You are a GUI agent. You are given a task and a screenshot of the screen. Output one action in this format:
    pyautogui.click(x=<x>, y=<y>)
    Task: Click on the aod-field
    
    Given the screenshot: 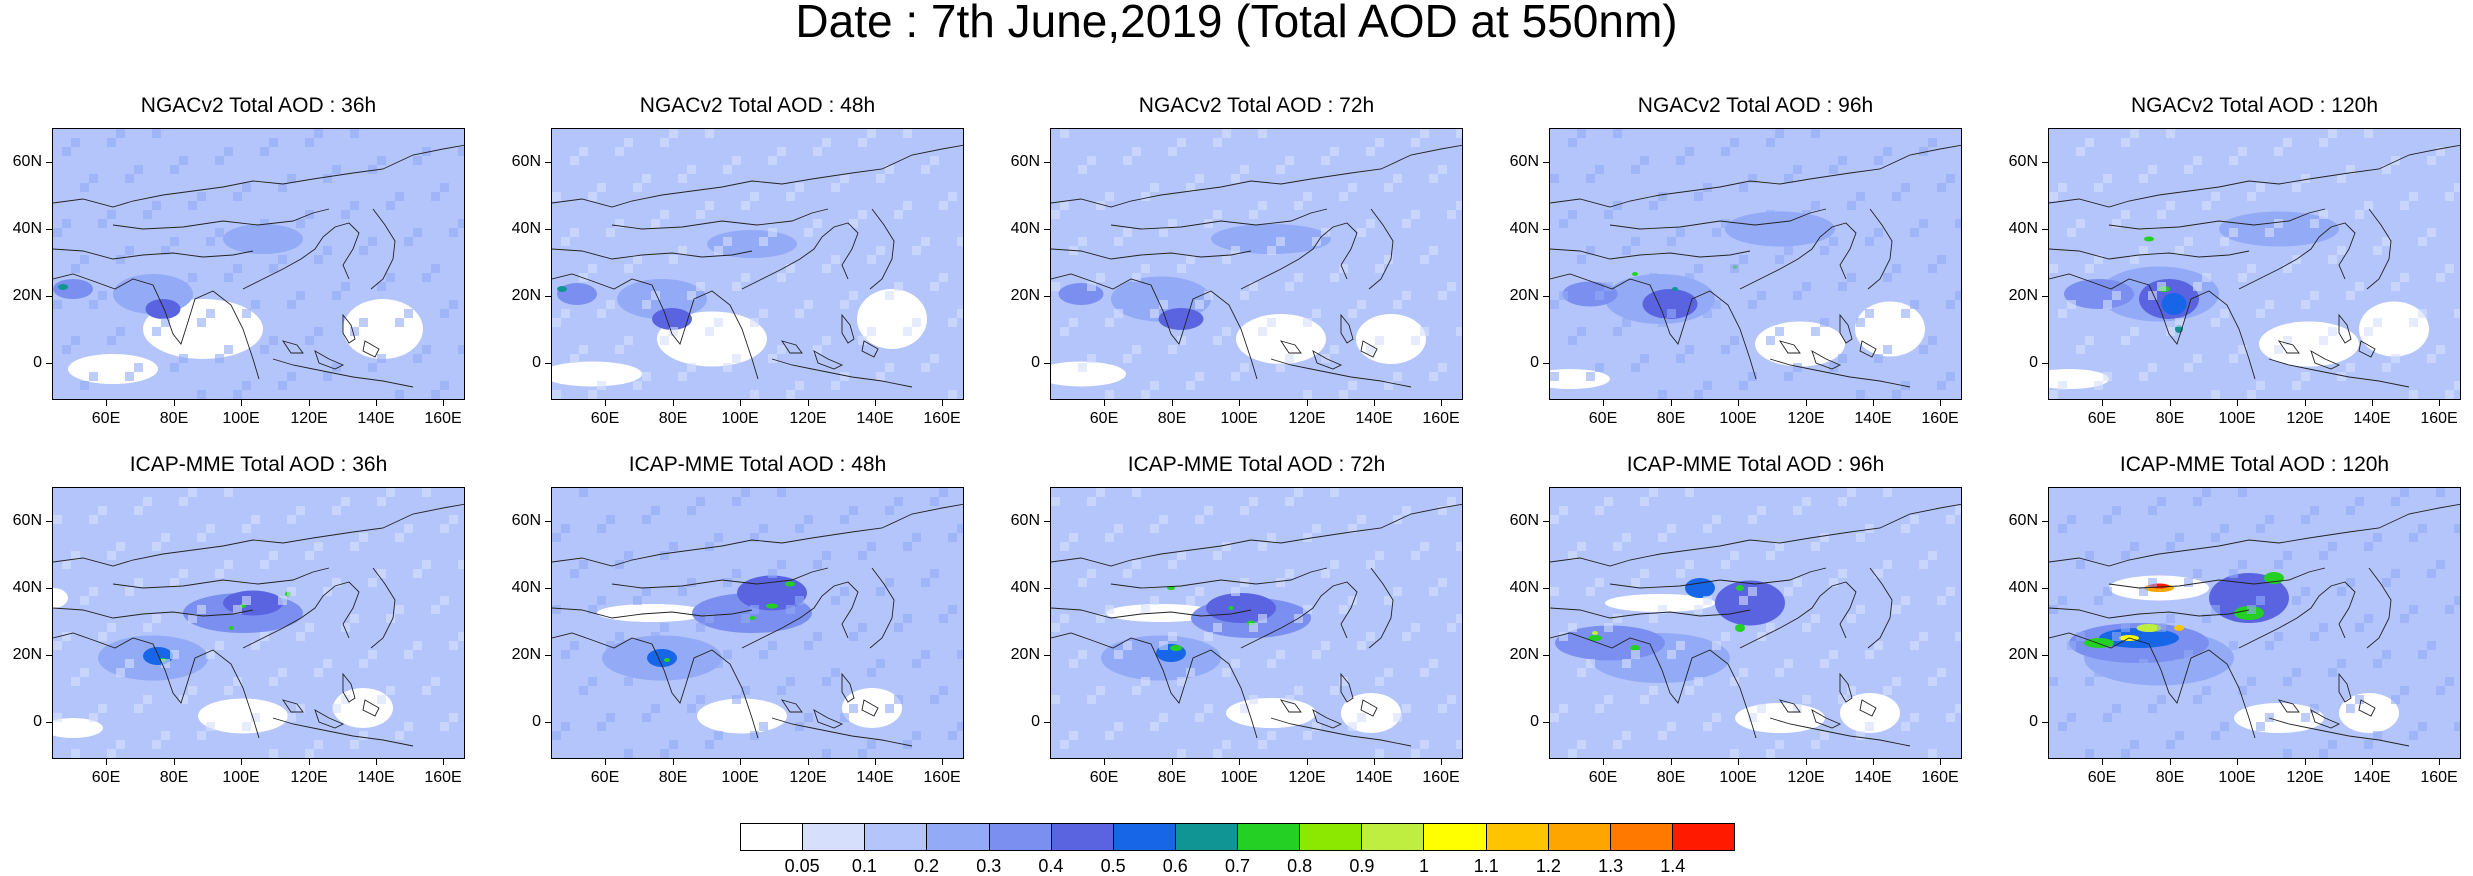 What is the action you would take?
    pyautogui.click(x=258, y=264)
    